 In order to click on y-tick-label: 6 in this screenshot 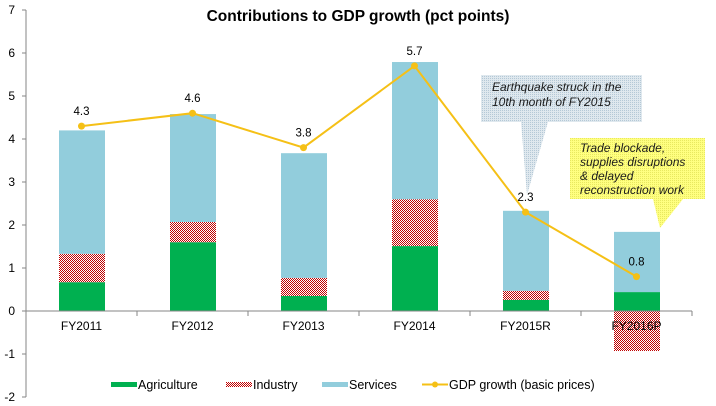, I will do `click(11, 53)`.